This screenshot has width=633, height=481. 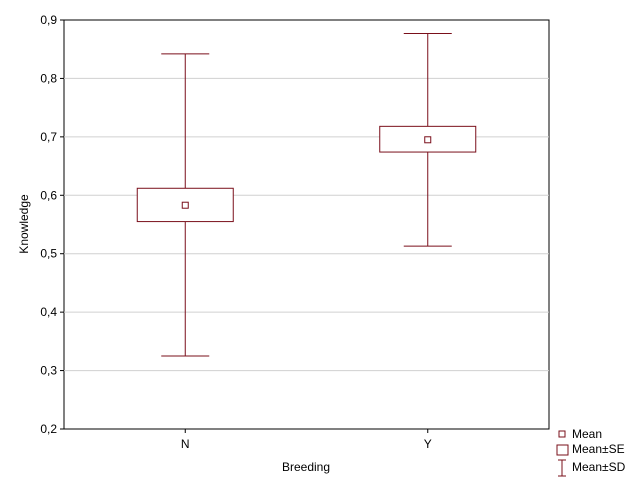 I want to click on y-axis-tick-labels: 0,2 0,3 0,4 0,5 0,6 0,7 0,8 0,9, so click(x=52, y=224).